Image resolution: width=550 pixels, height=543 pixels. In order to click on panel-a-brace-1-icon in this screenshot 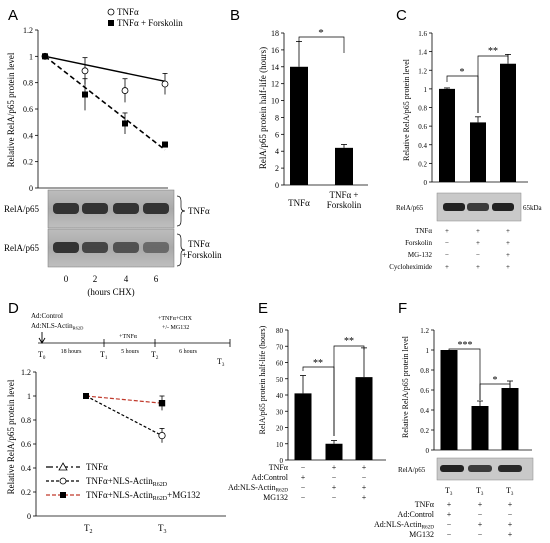, I will do `click(181, 211)`.